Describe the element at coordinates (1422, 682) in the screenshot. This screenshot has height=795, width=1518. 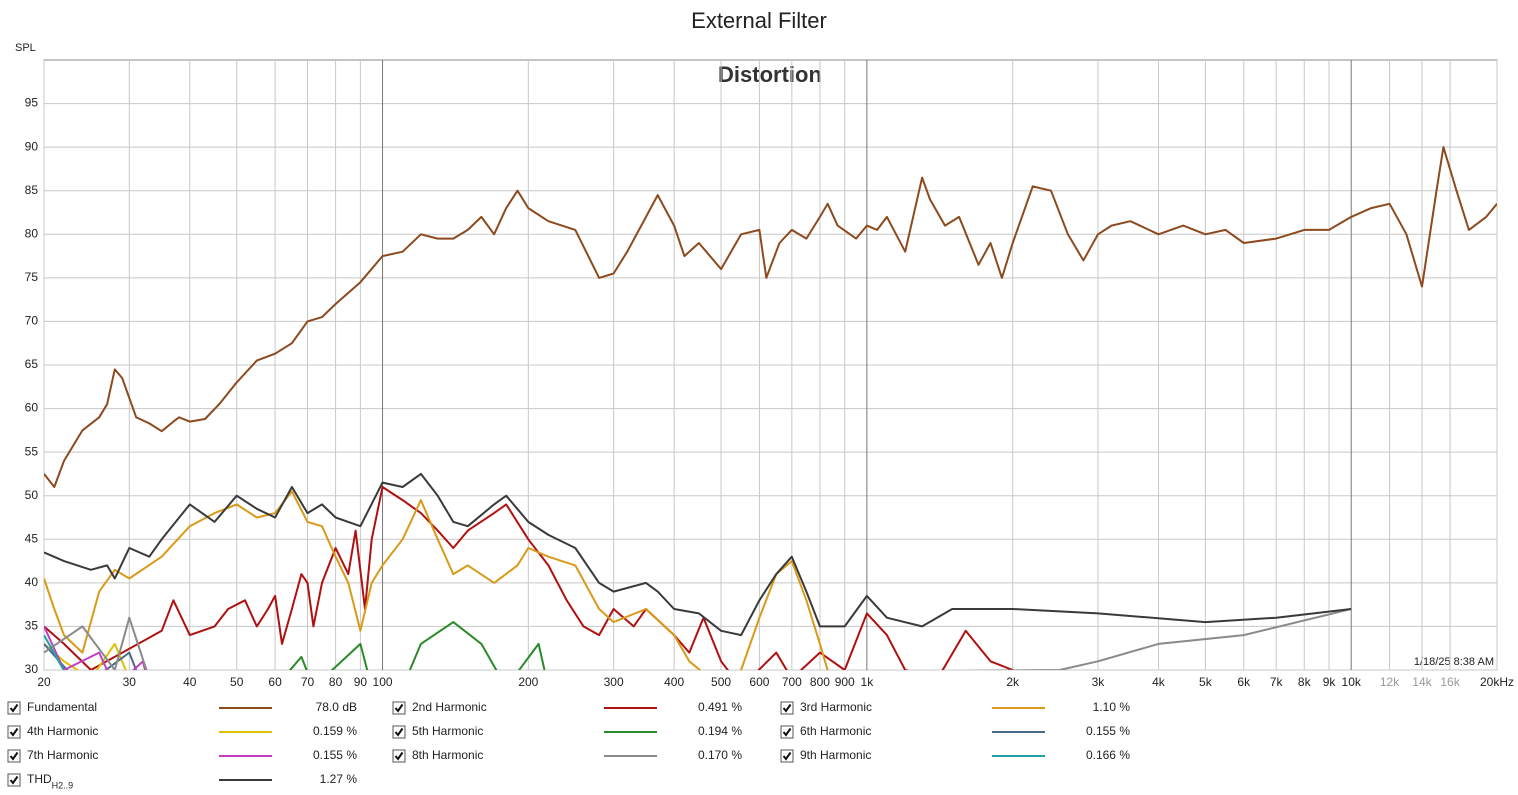
I see `x-tick-label: 14k` at that location.